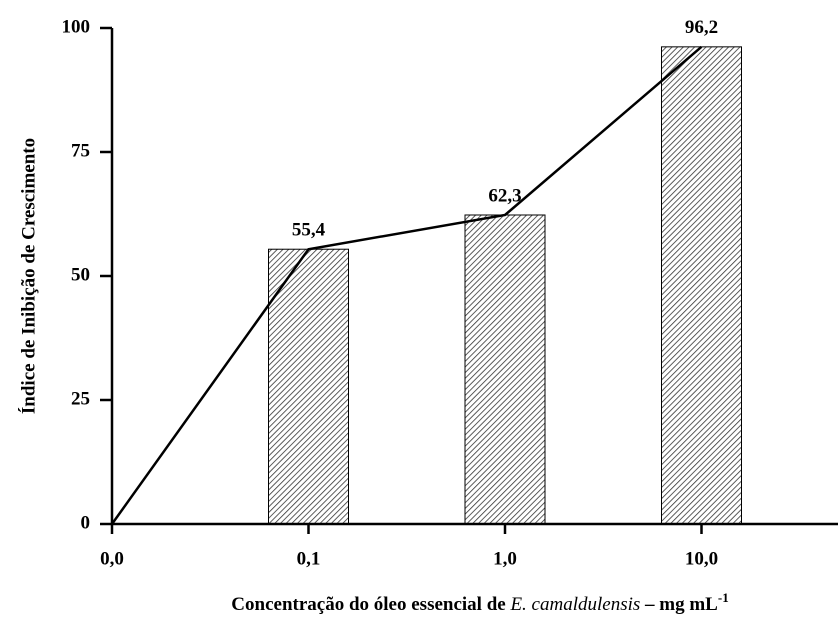 This screenshot has width=838, height=622. What do you see at coordinates (504, 195) in the screenshot?
I see `data-label: 62,3` at bounding box center [504, 195].